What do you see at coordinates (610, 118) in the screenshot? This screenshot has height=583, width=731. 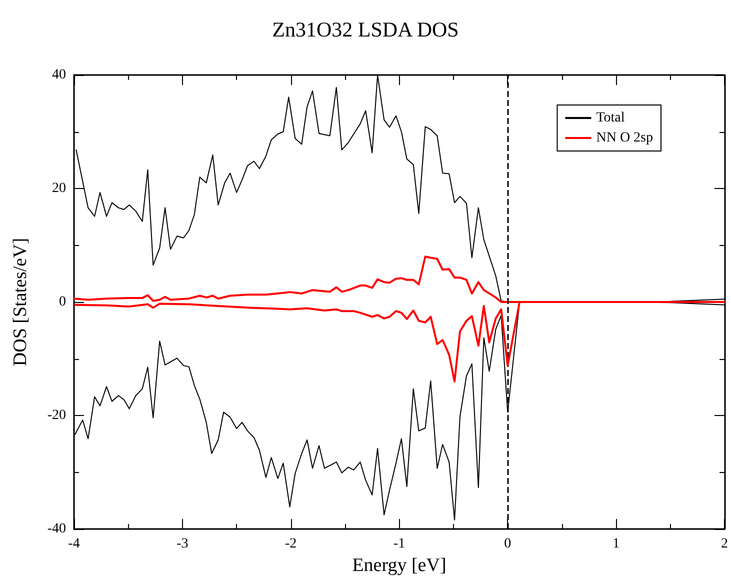 I see `legend-label: Total` at bounding box center [610, 118].